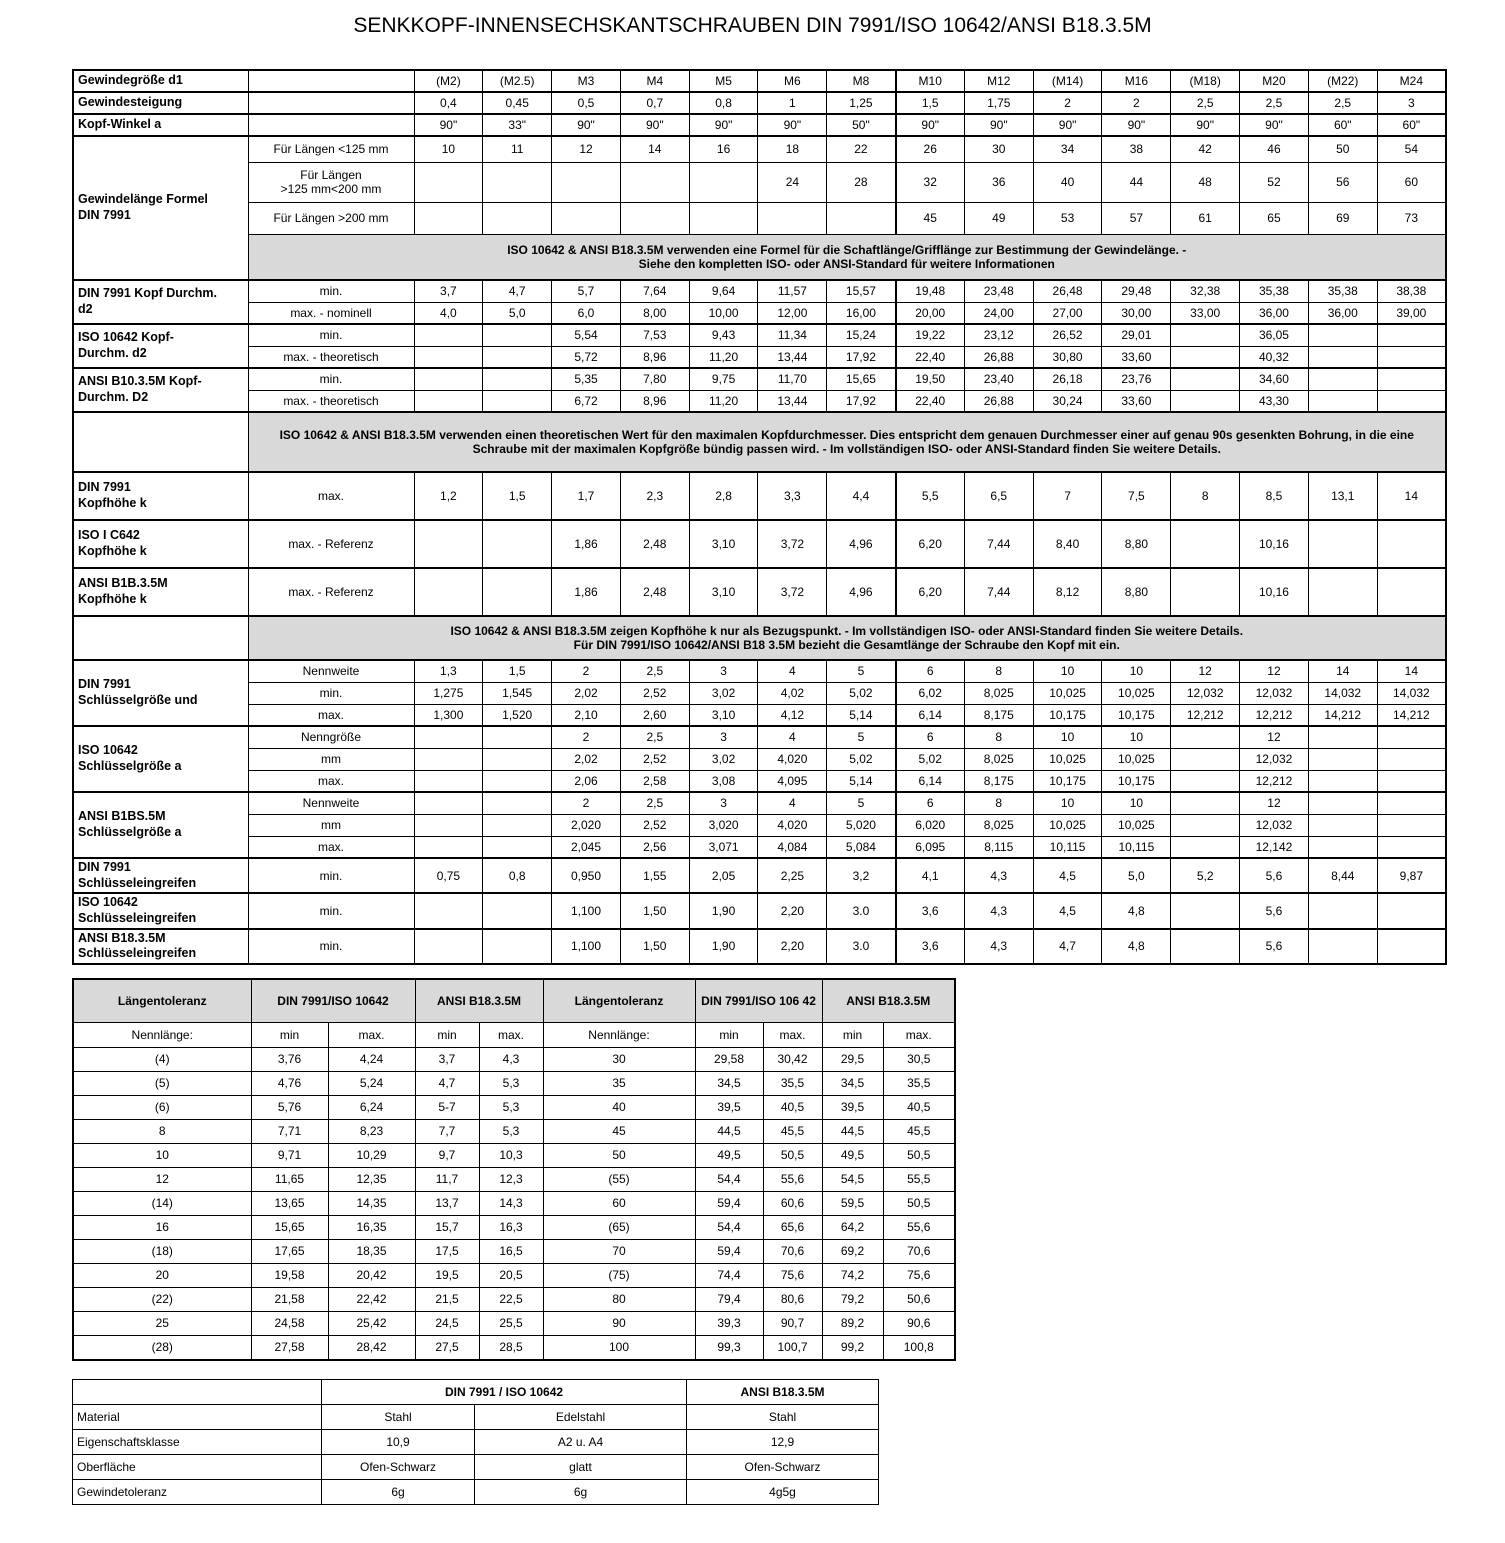  What do you see at coordinates (619, 1155) in the screenshot?
I see `value-cell: 50` at bounding box center [619, 1155].